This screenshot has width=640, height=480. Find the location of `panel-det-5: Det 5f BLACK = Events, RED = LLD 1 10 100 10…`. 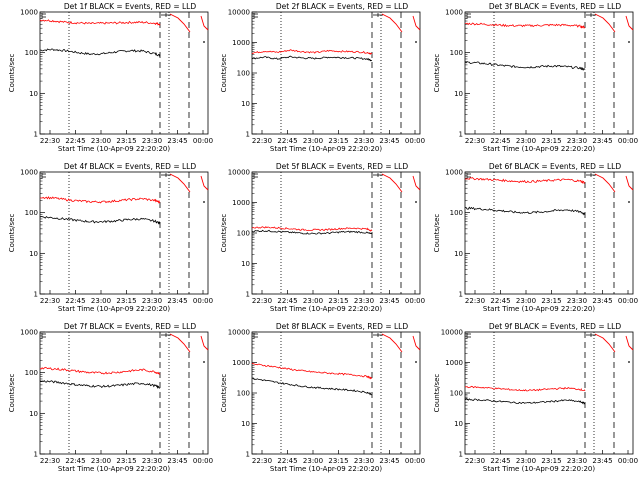

panel-det-5: Det 5f BLACK = Events, RED = LLD 1 10 100 10… is located at coordinates (322, 237).